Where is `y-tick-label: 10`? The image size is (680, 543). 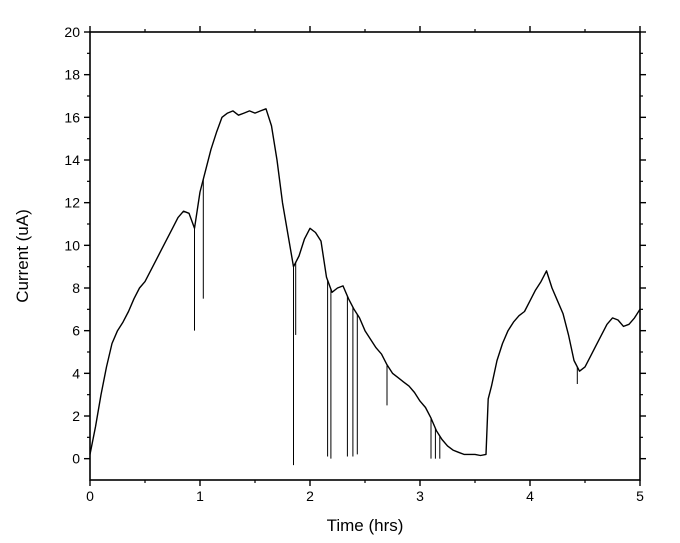
y-tick-label: 10 is located at coordinates (72, 245).